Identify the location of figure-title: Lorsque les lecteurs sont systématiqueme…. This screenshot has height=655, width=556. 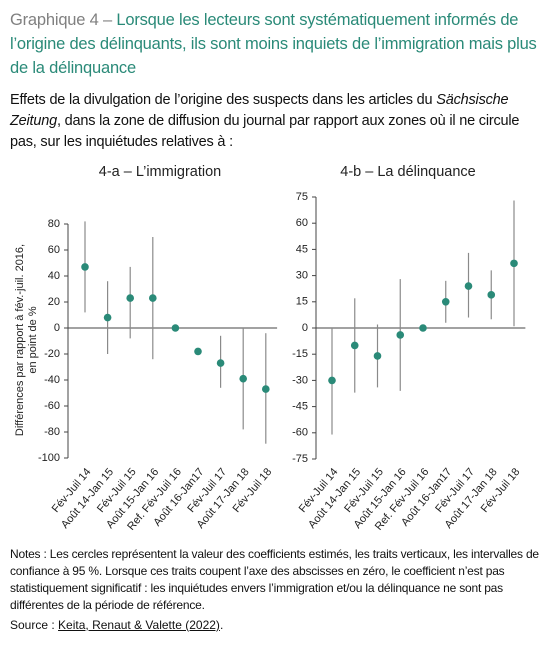
(273, 44).